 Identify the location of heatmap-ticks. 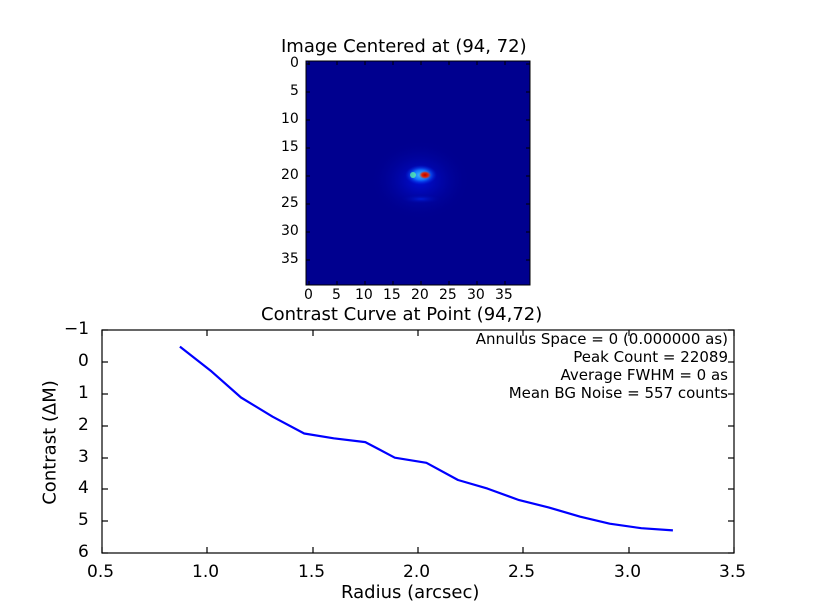
(418, 173).